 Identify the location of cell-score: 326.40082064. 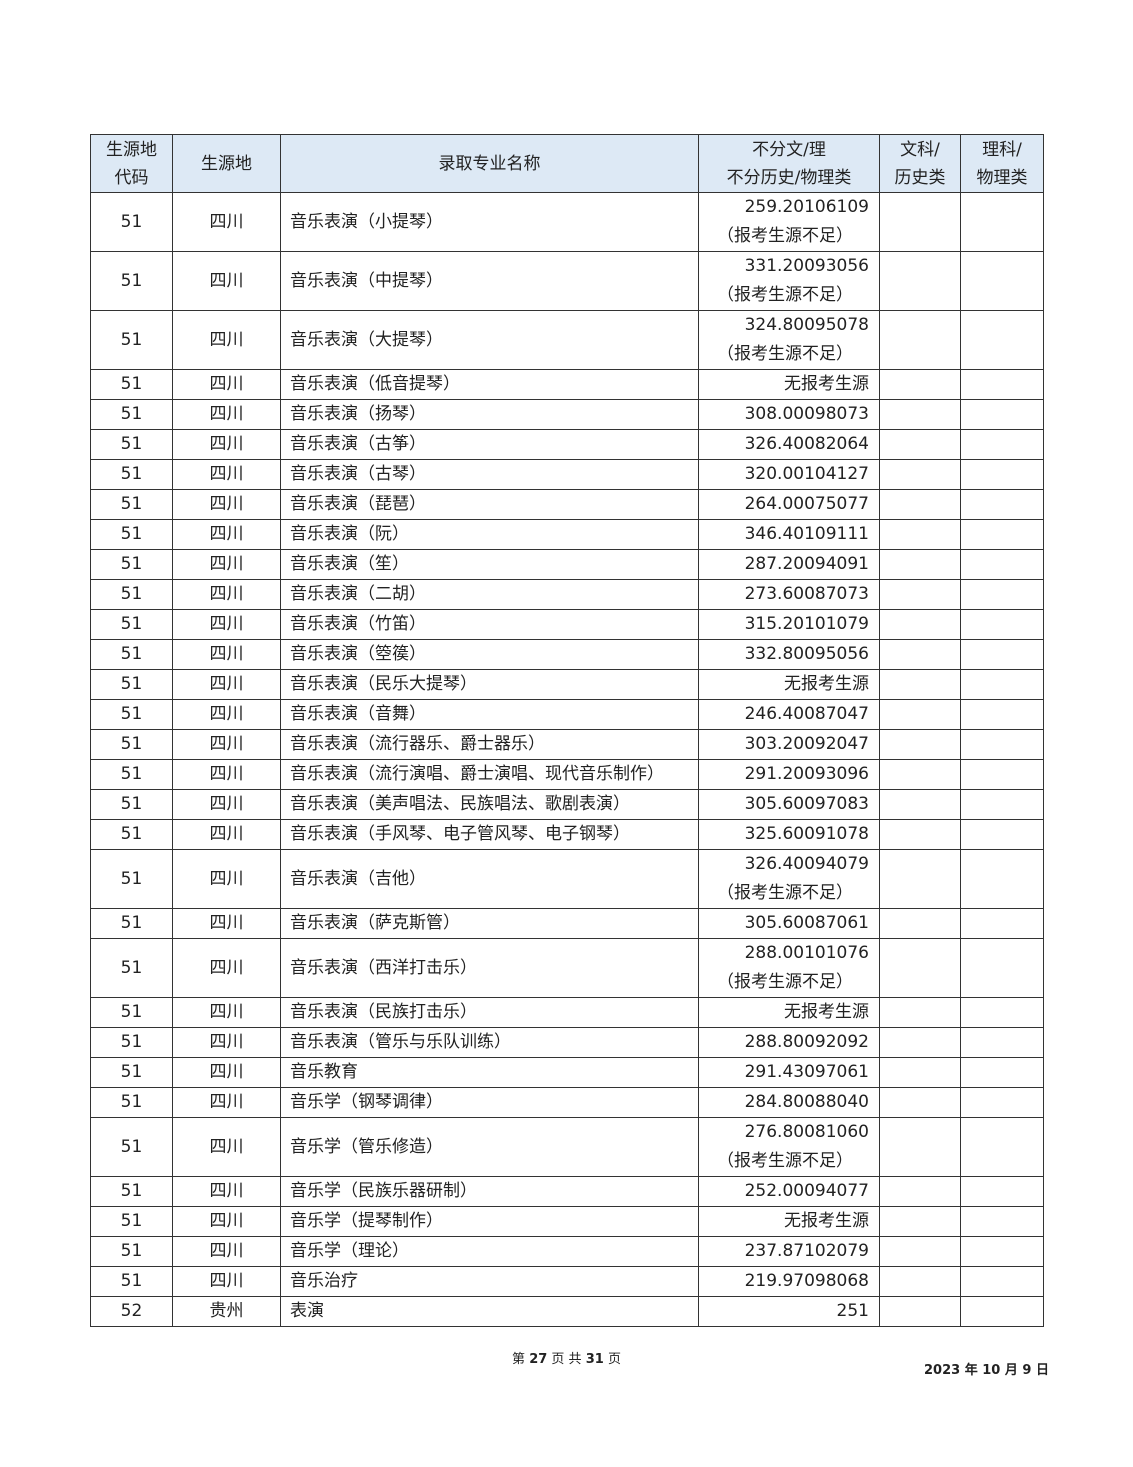
(789, 444).